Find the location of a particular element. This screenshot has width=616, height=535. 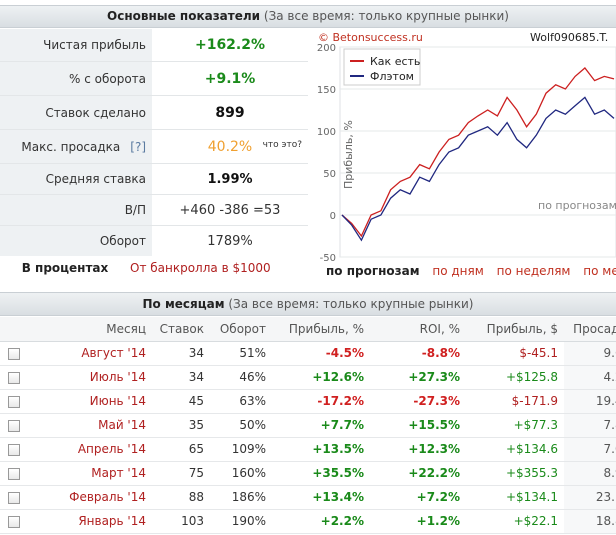

legend-as-is: Как есть is located at coordinates (395, 61).